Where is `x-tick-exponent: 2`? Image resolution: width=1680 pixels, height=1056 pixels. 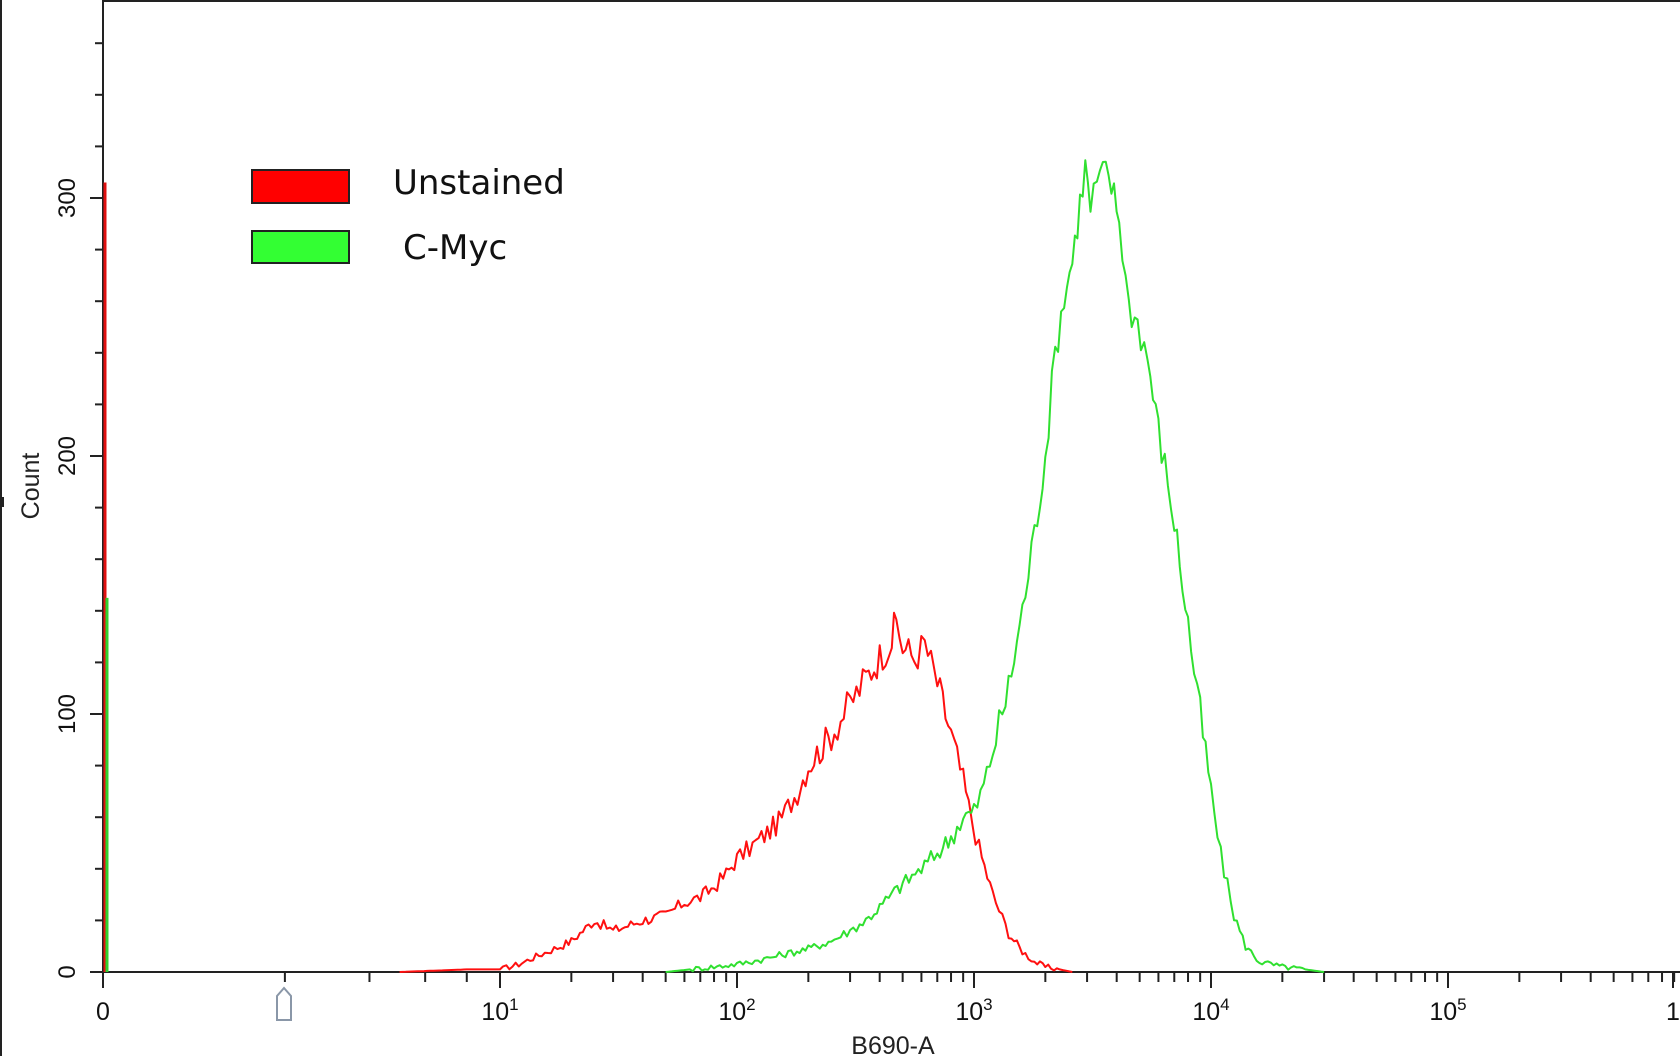 x-tick-exponent: 2 is located at coordinates (750, 1004).